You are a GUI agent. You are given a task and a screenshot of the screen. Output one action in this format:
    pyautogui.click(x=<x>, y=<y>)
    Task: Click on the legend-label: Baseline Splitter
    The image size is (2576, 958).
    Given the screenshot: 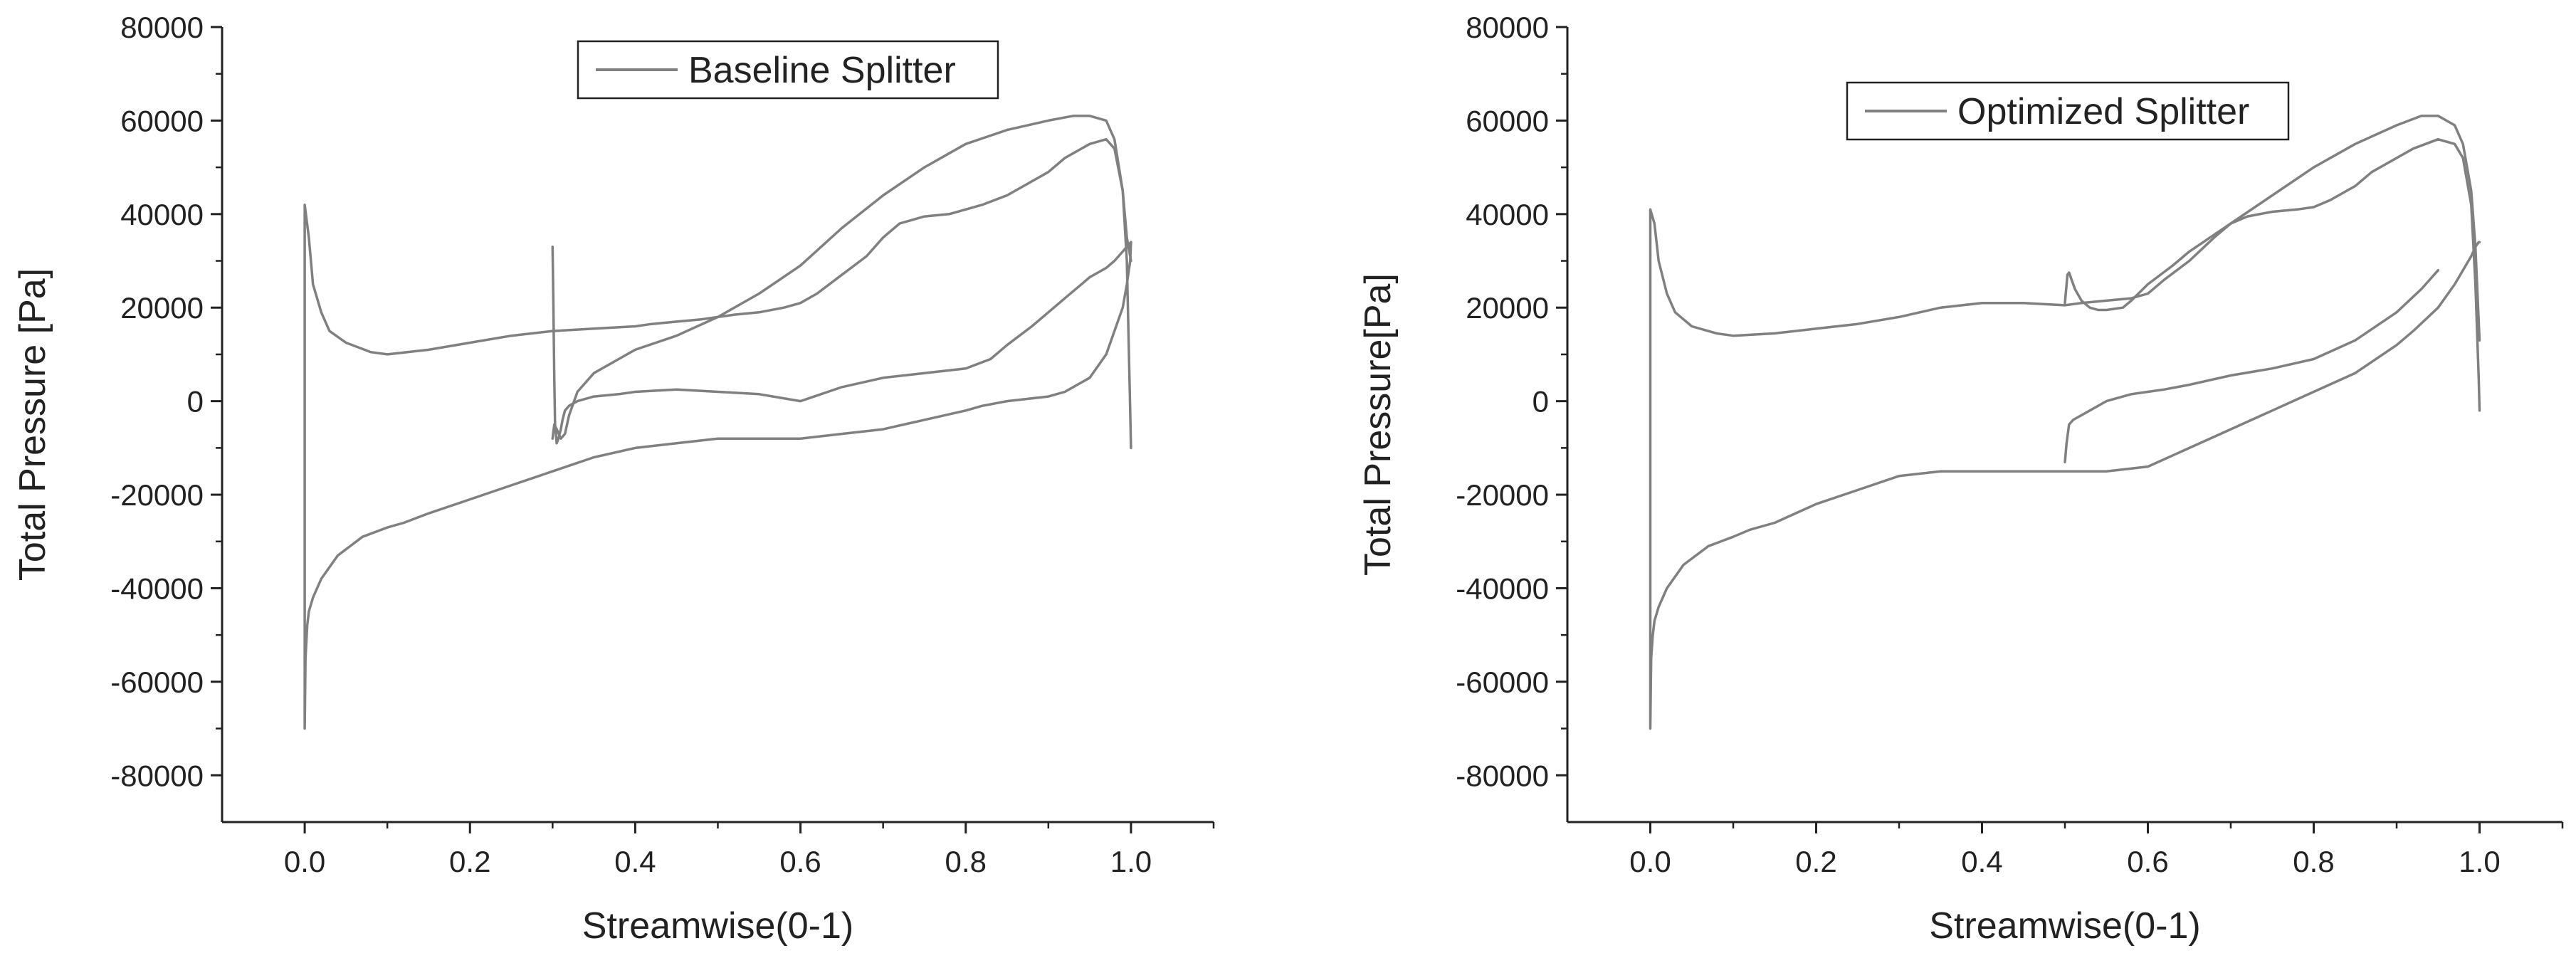 What is the action you would take?
    pyautogui.click(x=822, y=71)
    